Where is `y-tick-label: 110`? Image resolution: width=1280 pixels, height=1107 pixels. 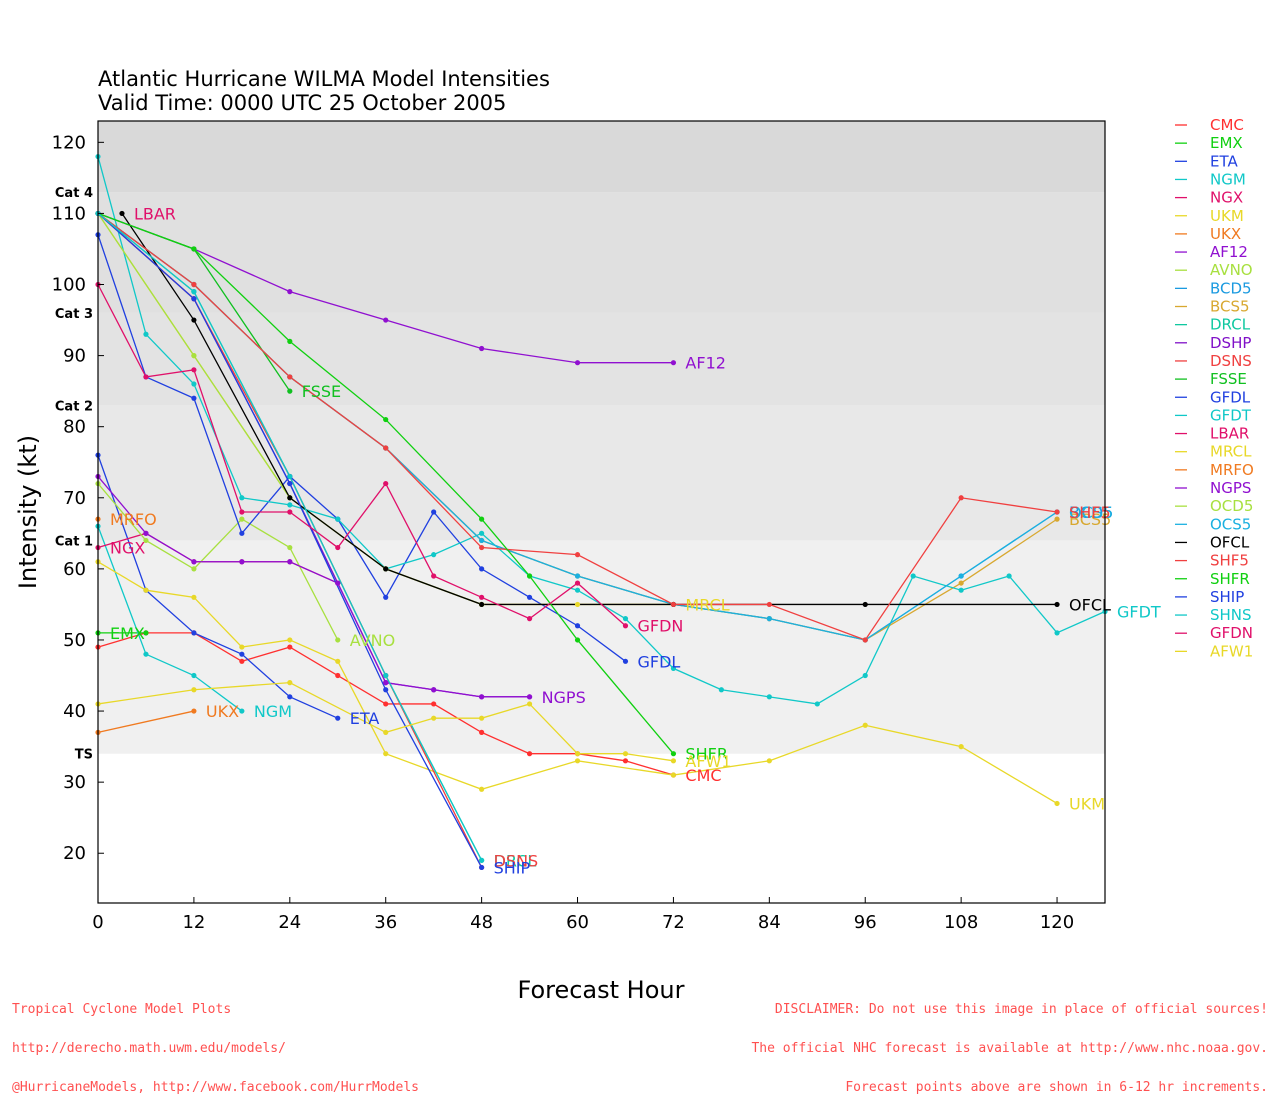
y-tick-label: 110 is located at coordinates (69, 213).